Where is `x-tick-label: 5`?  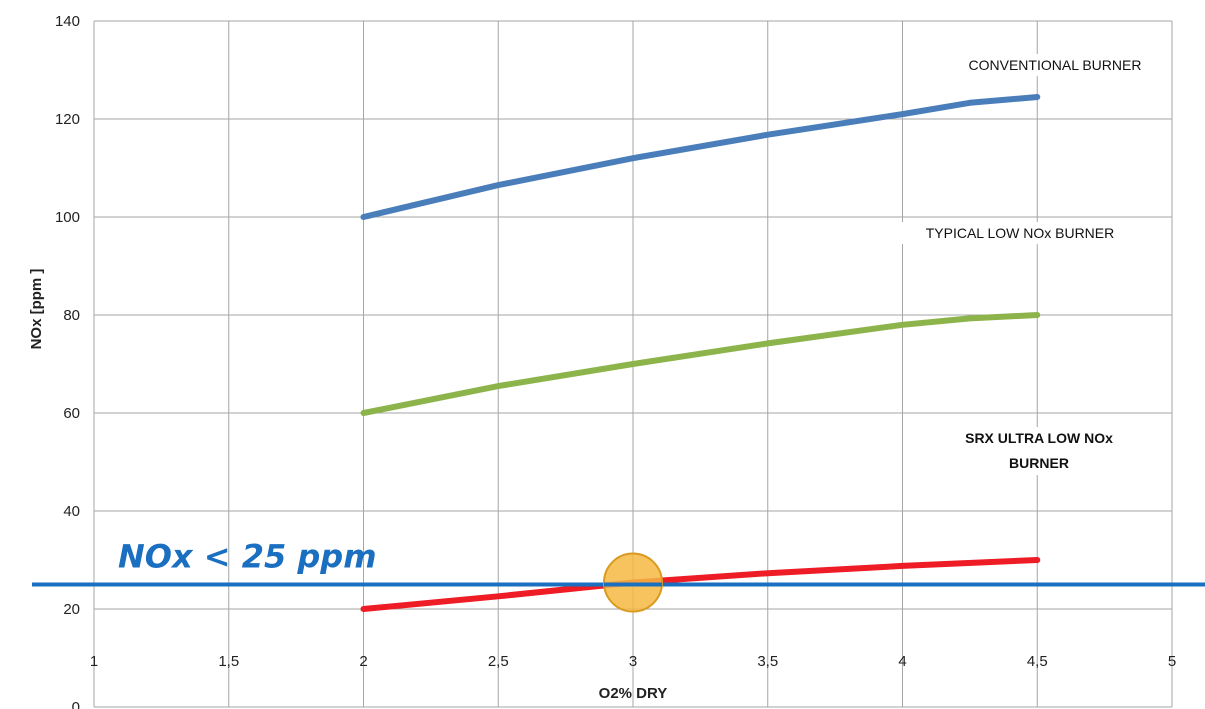 x-tick-label: 5 is located at coordinates (1172, 661).